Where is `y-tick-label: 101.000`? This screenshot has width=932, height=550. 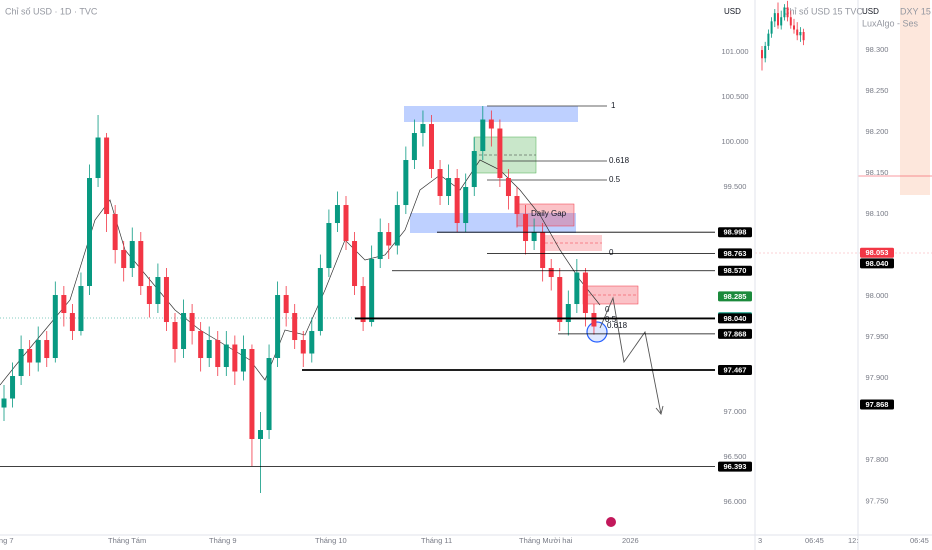 y-tick-label: 101.000 is located at coordinates (734, 51).